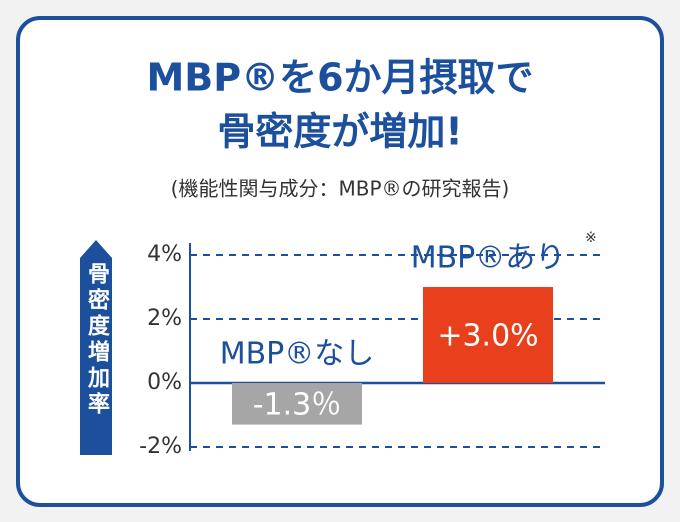 This screenshot has height=522, width=680. What do you see at coordinates (488, 258) in the screenshot?
I see `category-label: MBP®あり` at bounding box center [488, 258].